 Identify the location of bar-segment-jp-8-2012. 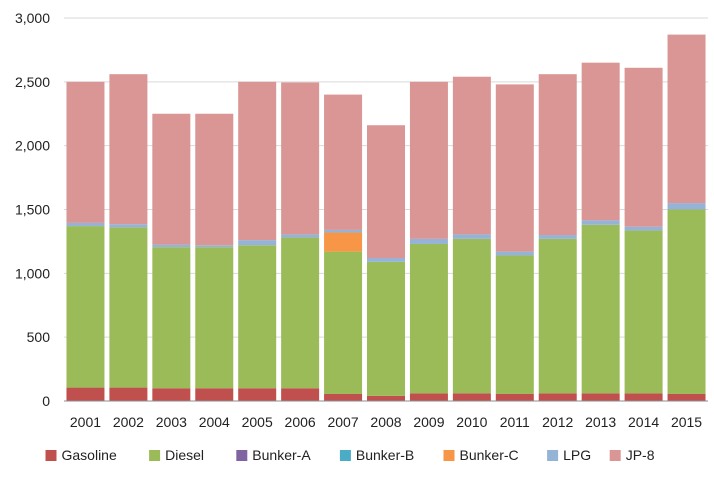
(557, 155).